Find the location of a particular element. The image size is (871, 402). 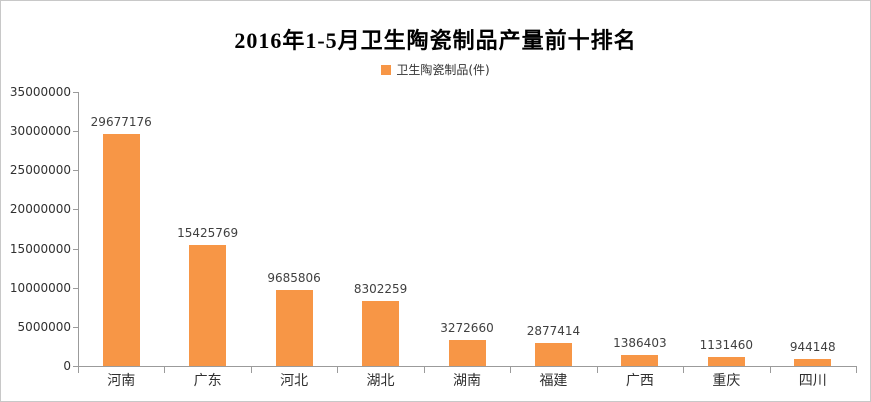

bar-value-label: 1131460 is located at coordinates (726, 345).